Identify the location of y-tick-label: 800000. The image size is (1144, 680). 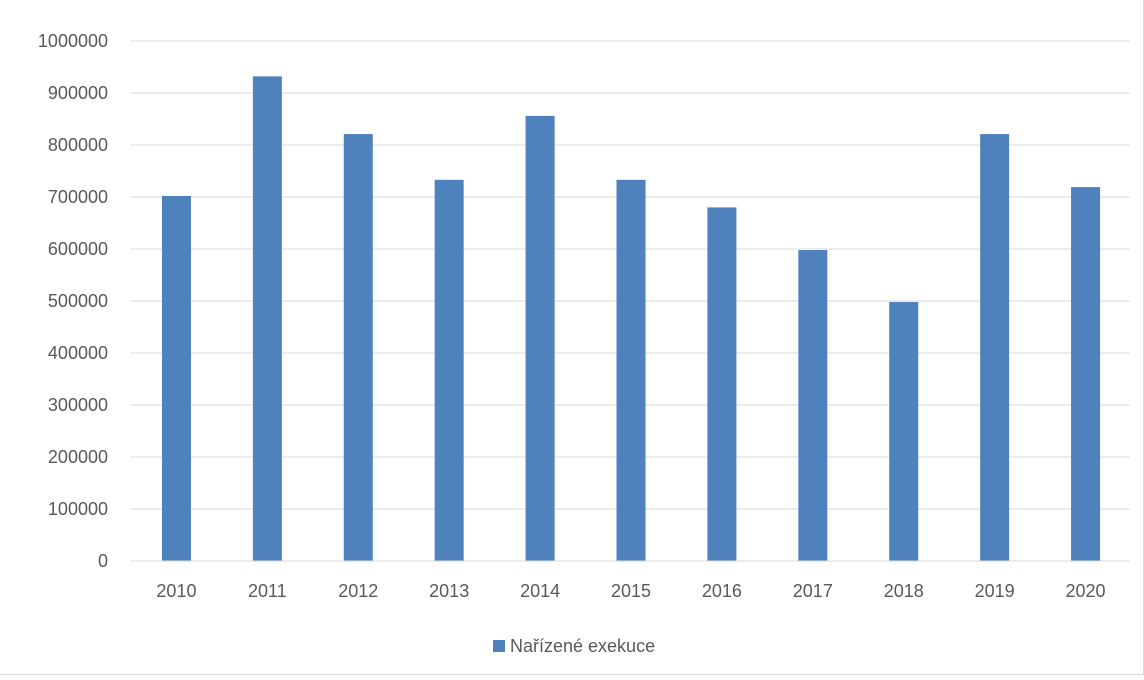
(78, 145).